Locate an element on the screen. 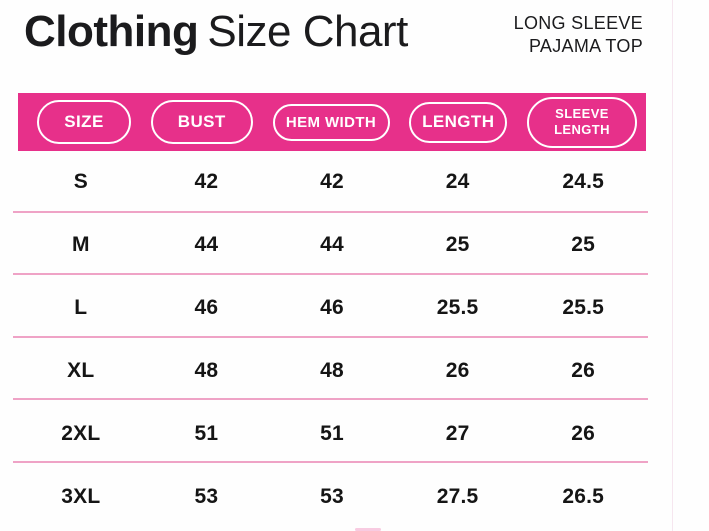 The height and width of the screenshot is (531, 709). cell-bust: 44 is located at coordinates (206, 245).